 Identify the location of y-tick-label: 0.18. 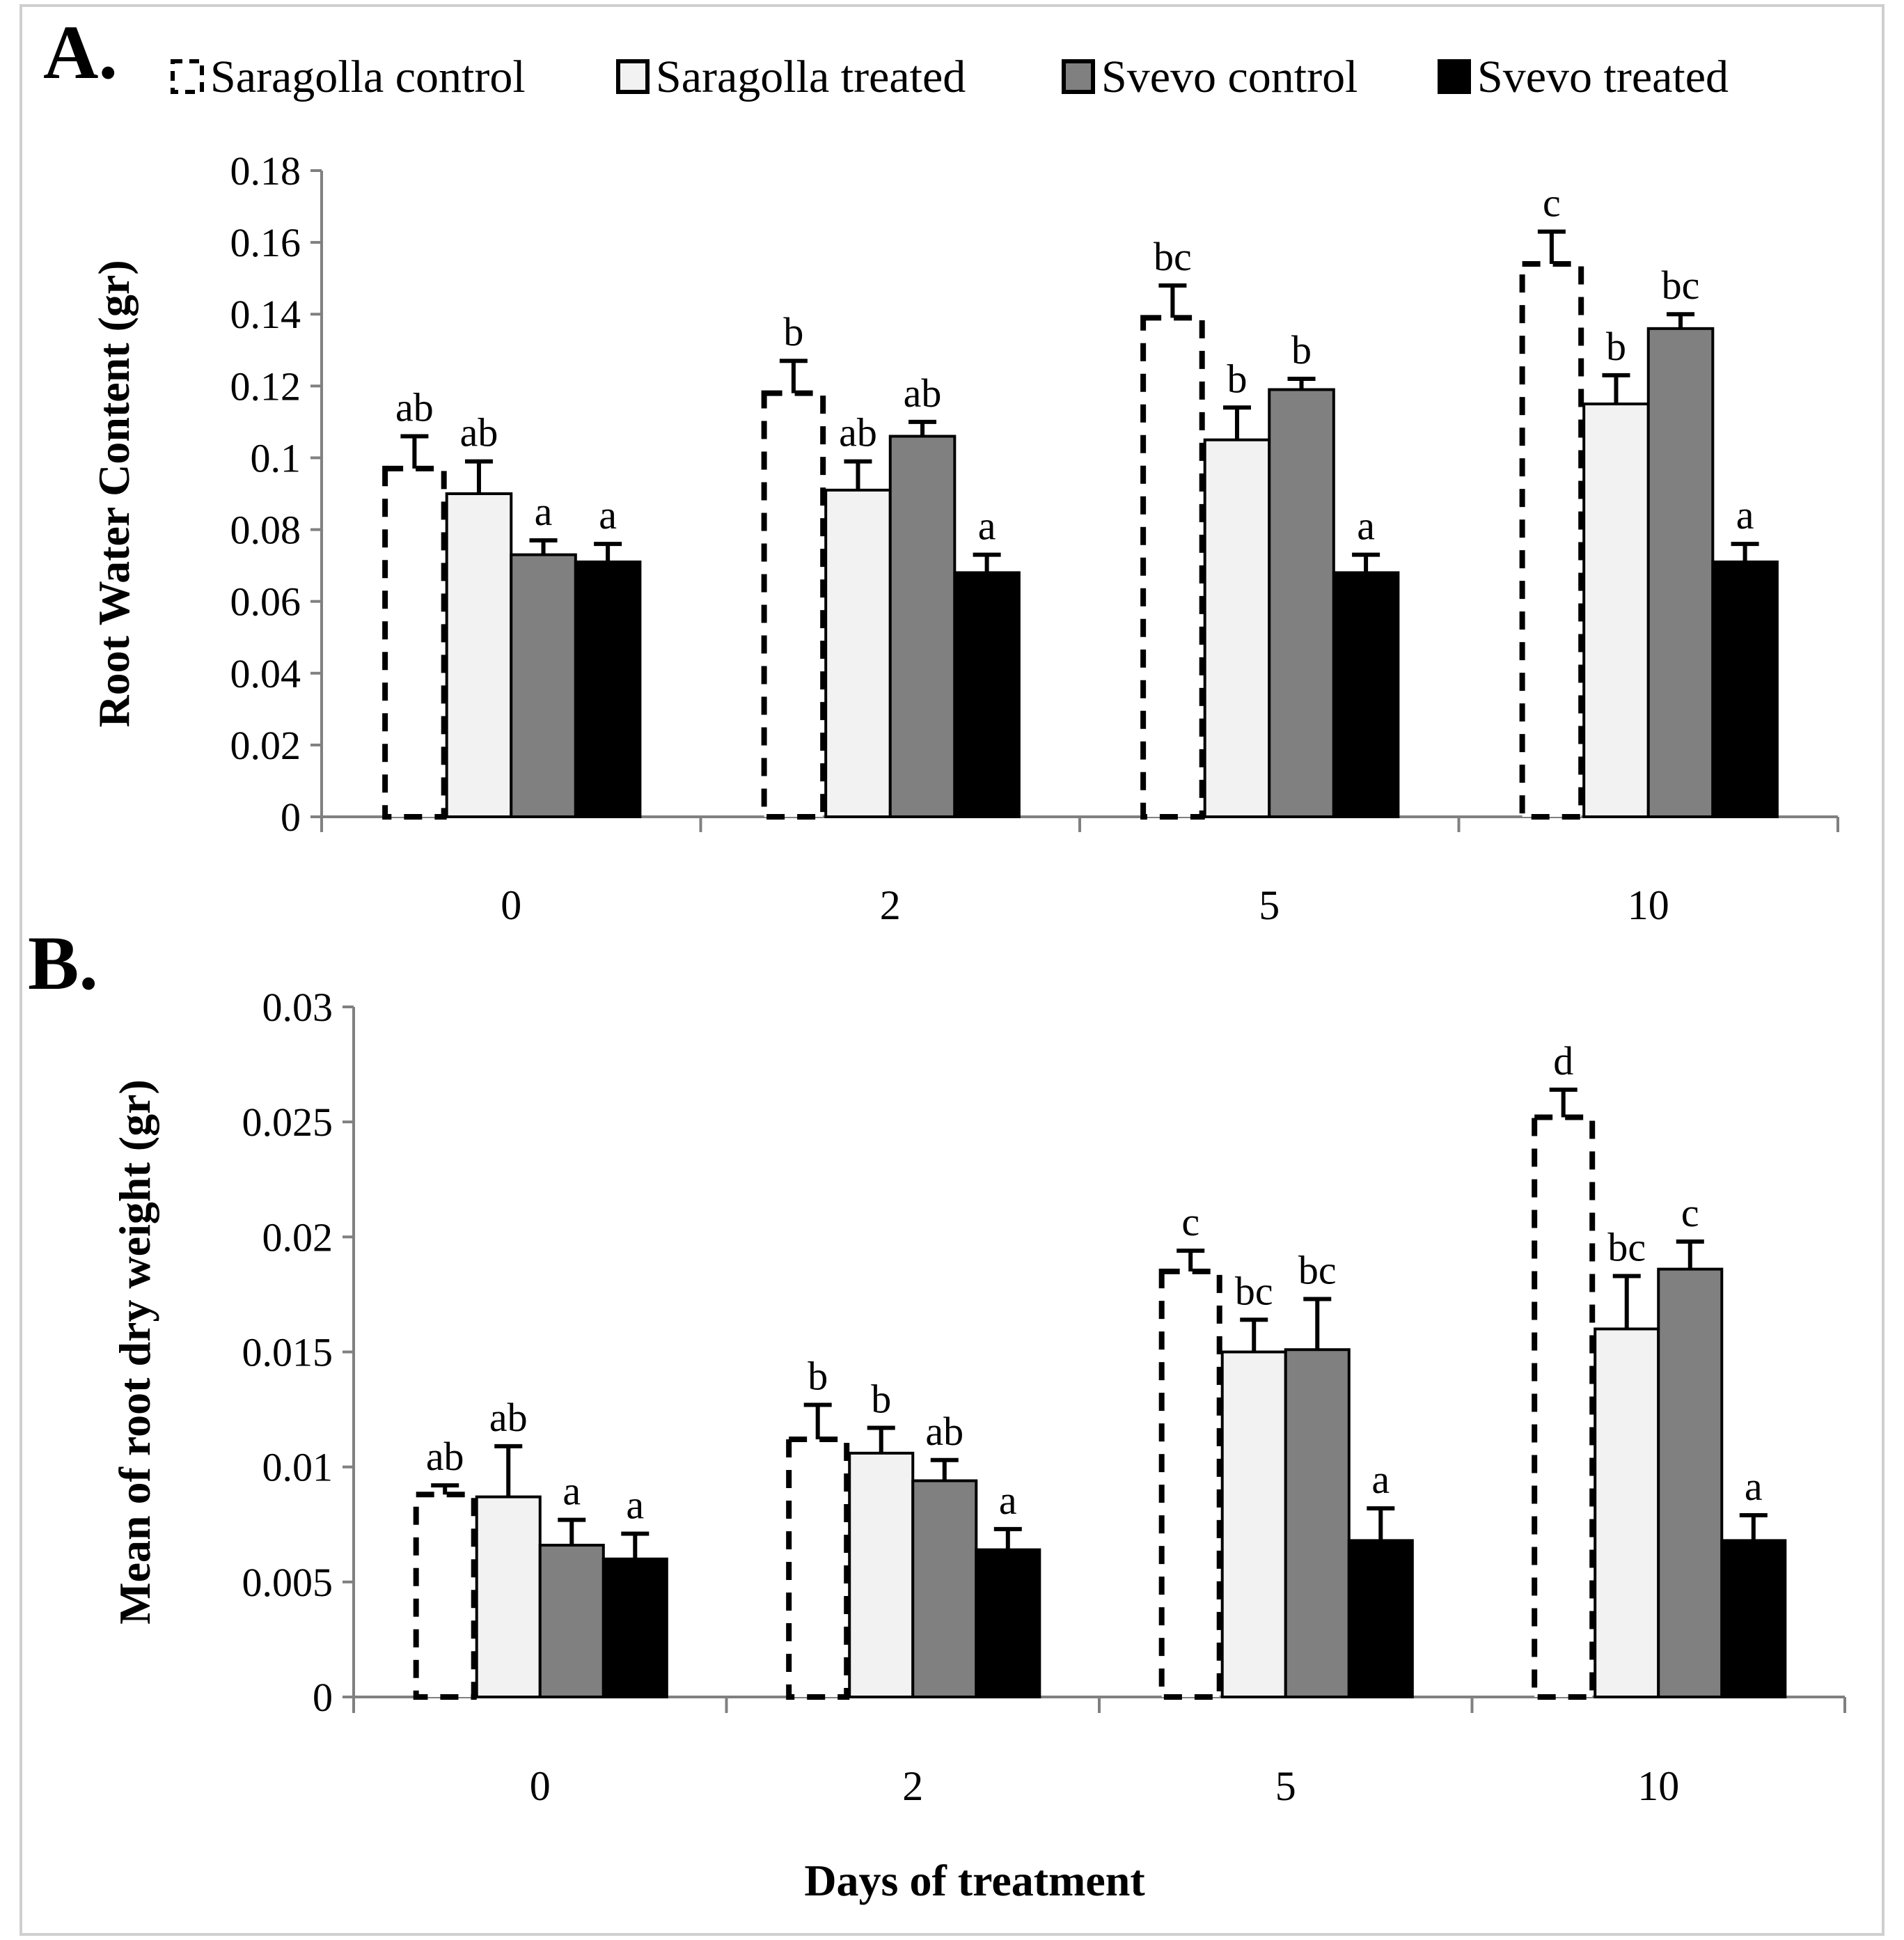
(265, 171).